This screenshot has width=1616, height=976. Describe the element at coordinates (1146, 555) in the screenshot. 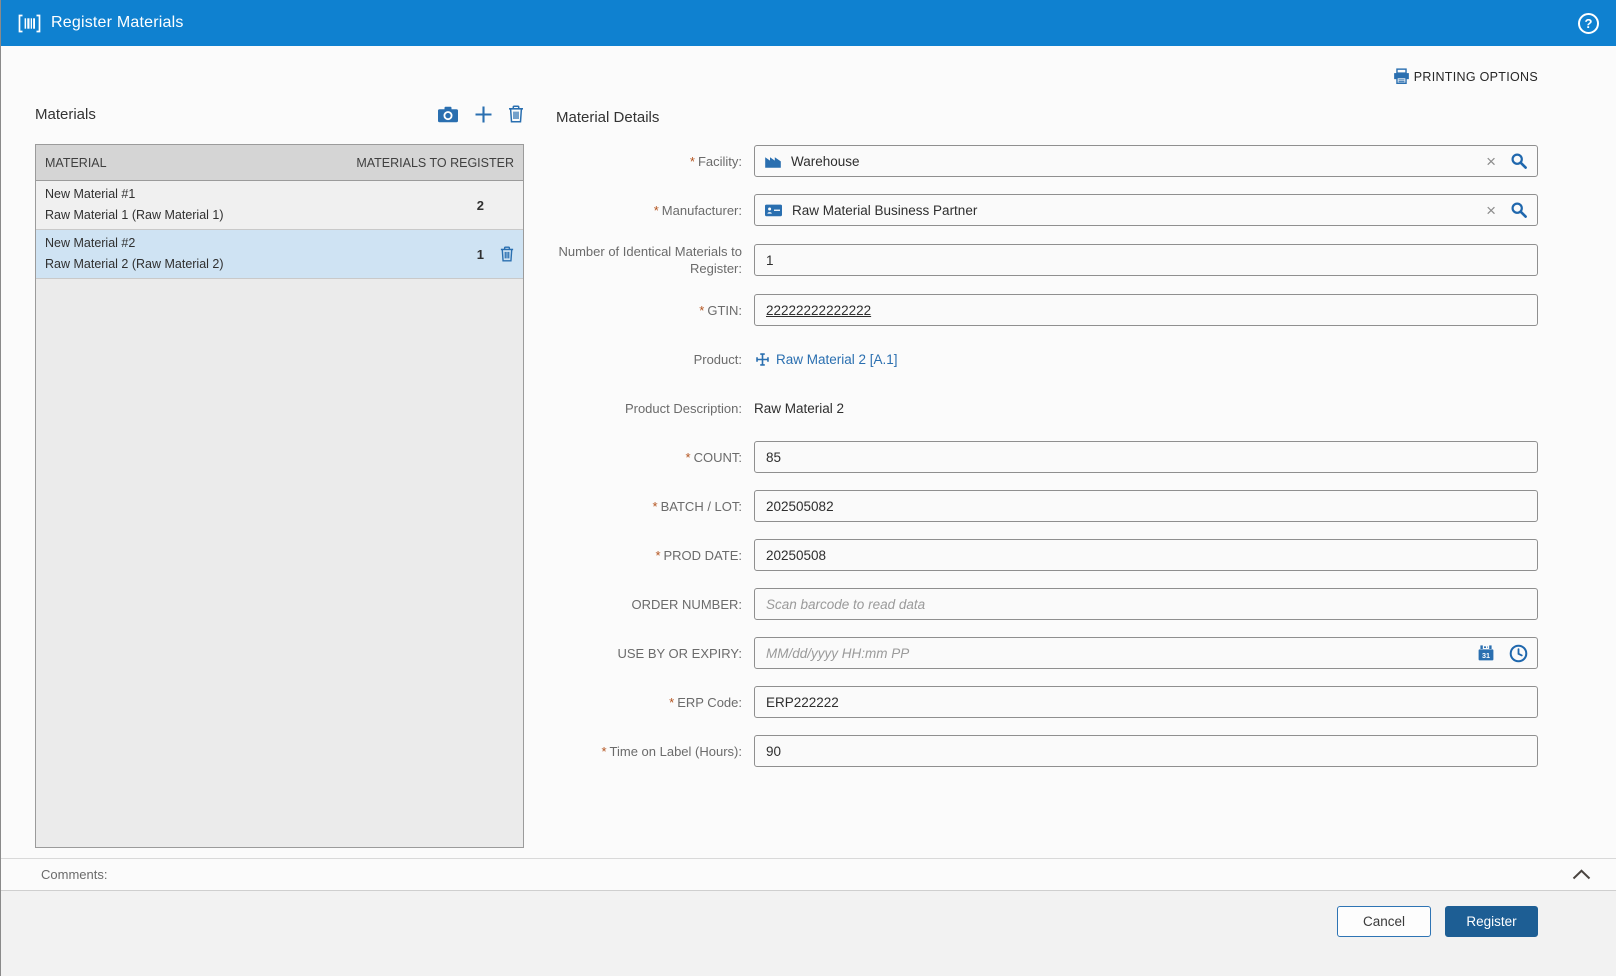

I see `prod-date-input` at that location.